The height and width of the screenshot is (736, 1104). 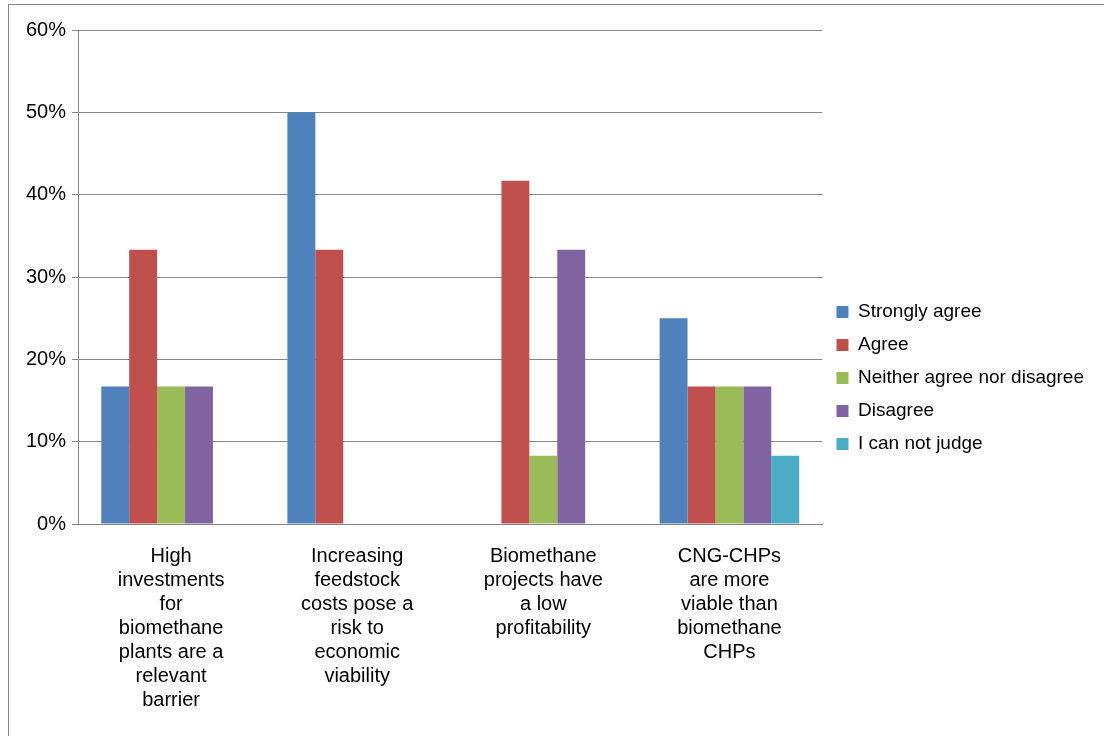 I want to click on legend-label: I can not judge, so click(x=920, y=443).